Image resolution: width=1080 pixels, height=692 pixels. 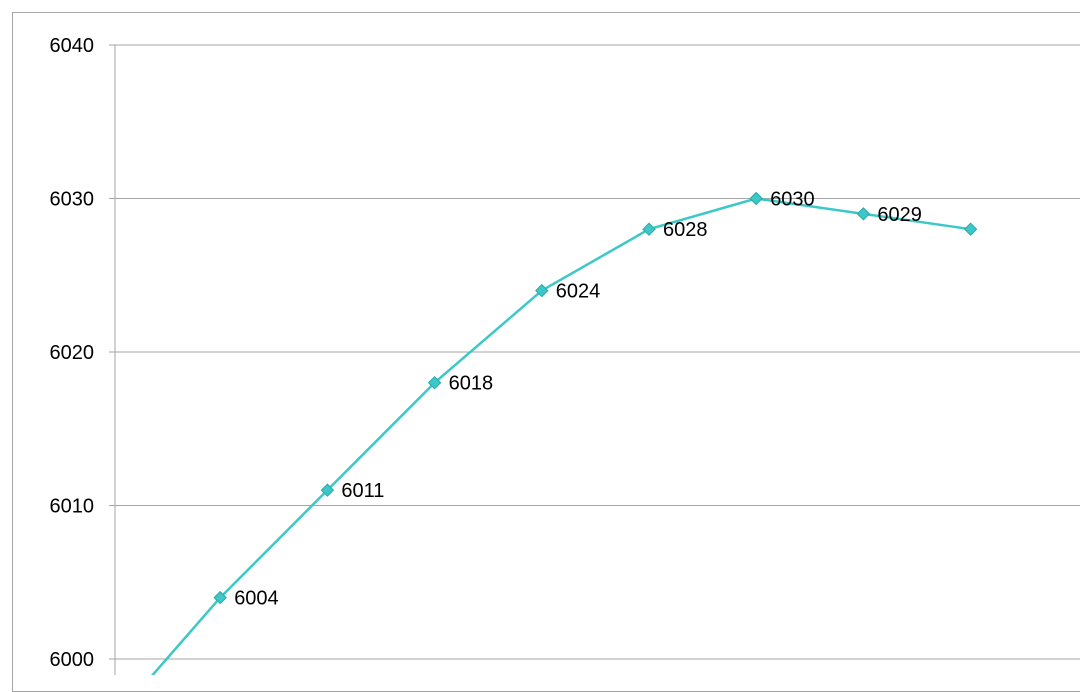 What do you see at coordinates (256, 599) in the screenshot?
I see `data-label: 6004` at bounding box center [256, 599].